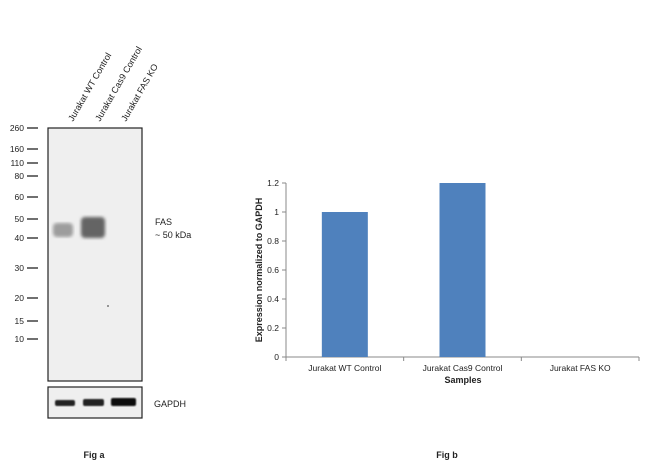 The image size is (650, 466). I want to click on y-tick-label: 0.4, so click(273, 299).